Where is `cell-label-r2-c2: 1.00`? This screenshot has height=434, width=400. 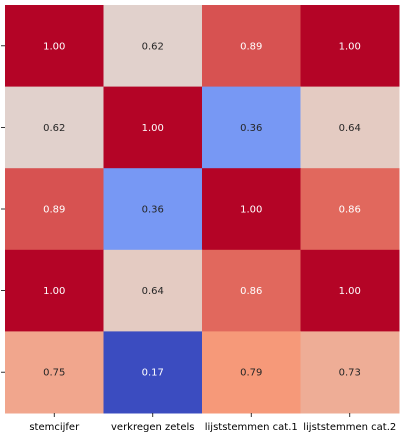 cell-label-r2-c2: 1.00 is located at coordinates (251, 210).